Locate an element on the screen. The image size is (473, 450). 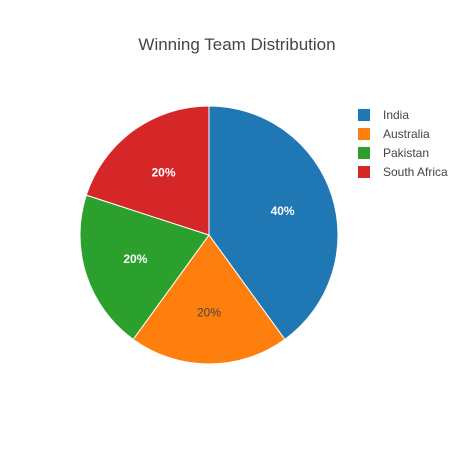
legend-item-pakistan: Pakistan is located at coordinates (406, 153).